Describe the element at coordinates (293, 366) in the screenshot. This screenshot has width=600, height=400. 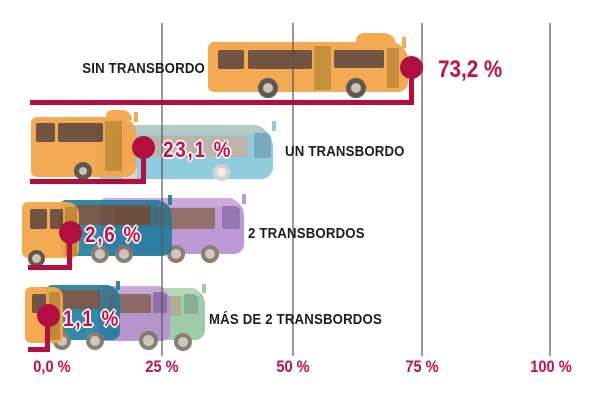
I see `axis-tick-50: 50 %` at that location.